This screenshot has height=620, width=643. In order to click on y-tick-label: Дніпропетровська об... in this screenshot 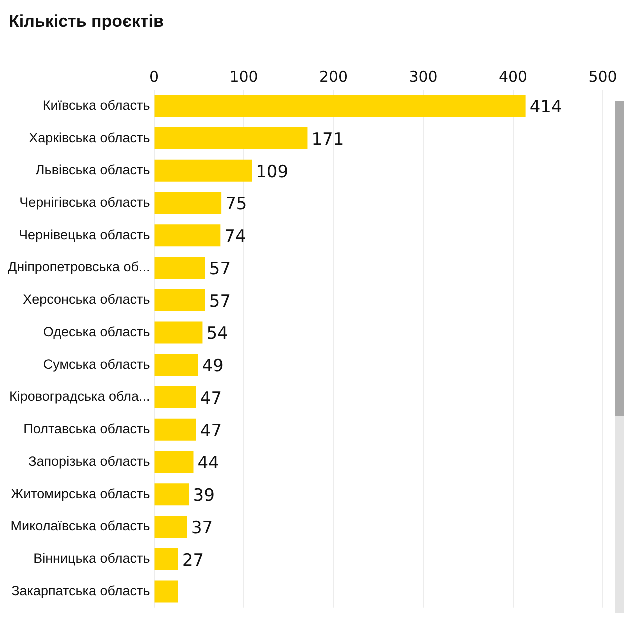, I will do `click(79, 267)`.